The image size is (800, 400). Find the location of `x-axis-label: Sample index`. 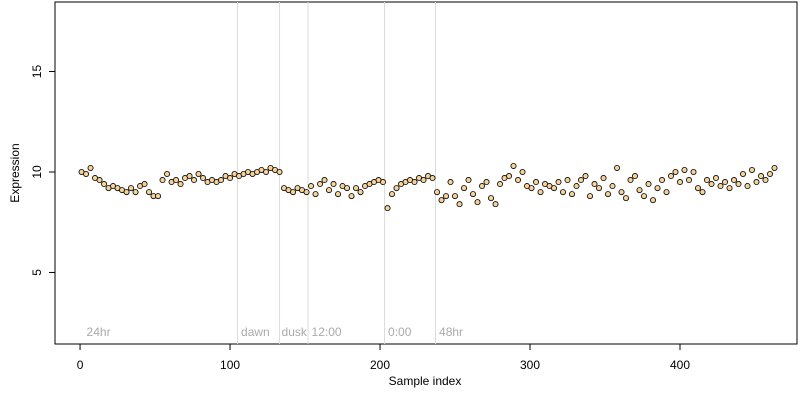

x-axis-label: Sample index is located at coordinates (425, 381).